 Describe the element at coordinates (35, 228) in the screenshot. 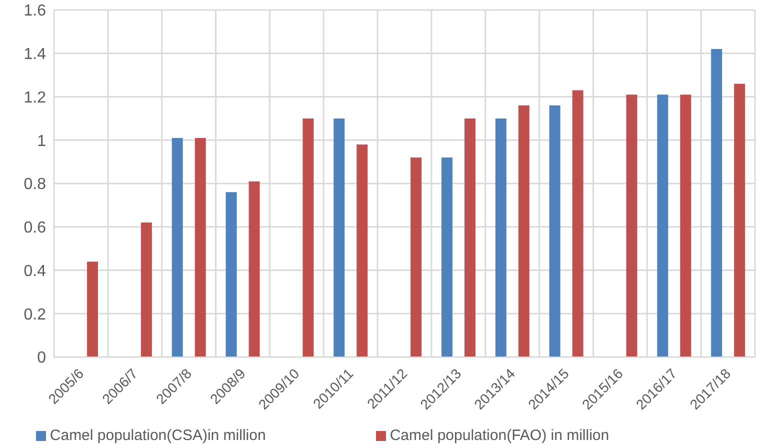

I see `y-tick-label: 0.6` at that location.